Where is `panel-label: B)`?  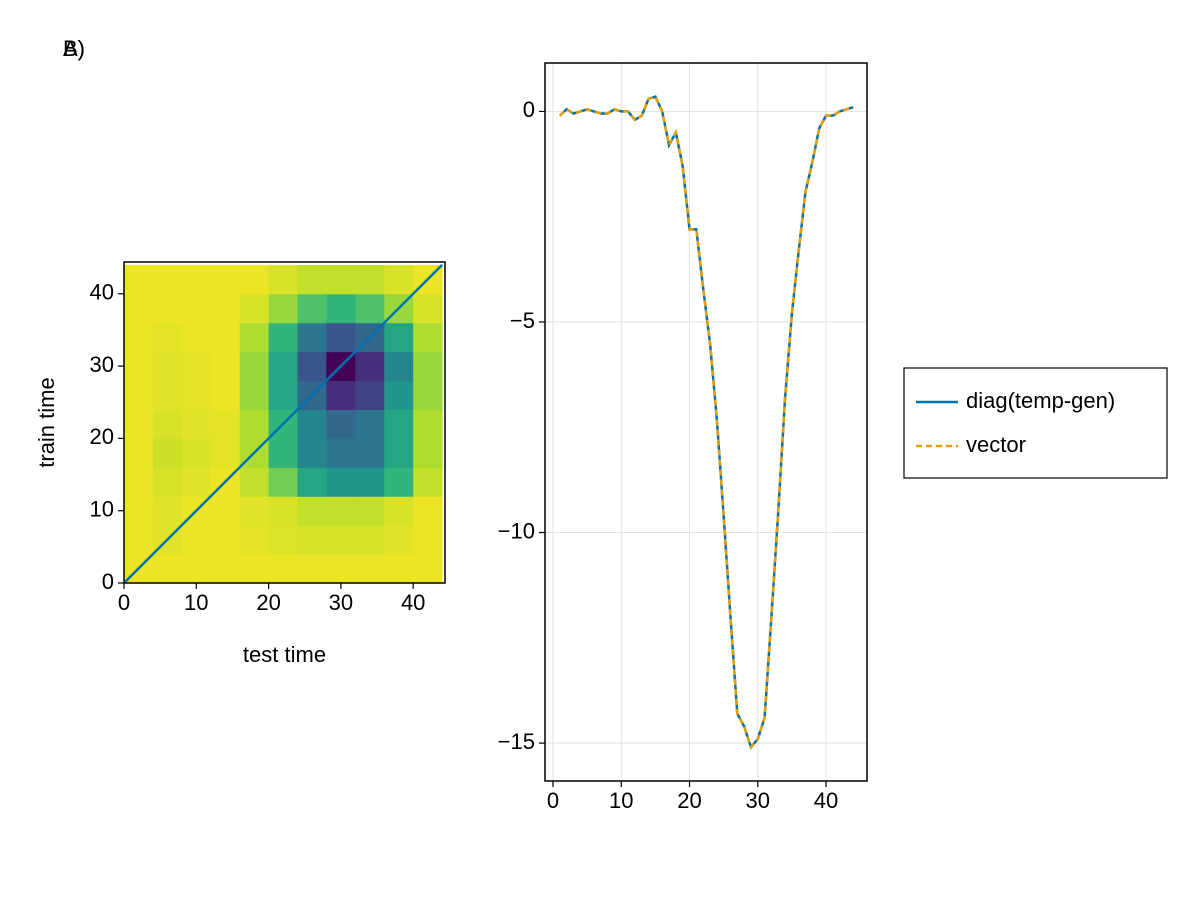 panel-label: B) is located at coordinates (74, 48).